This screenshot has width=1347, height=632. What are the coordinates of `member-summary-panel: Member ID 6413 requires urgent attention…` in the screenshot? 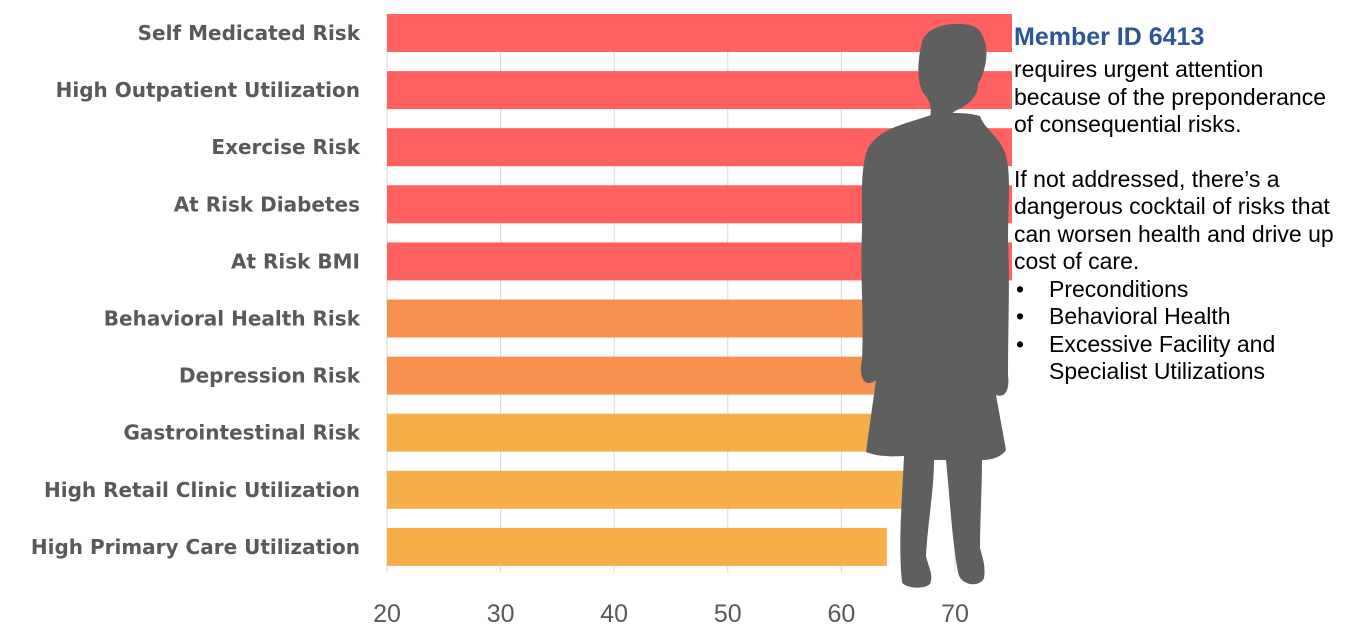 It's located at (1179, 202).